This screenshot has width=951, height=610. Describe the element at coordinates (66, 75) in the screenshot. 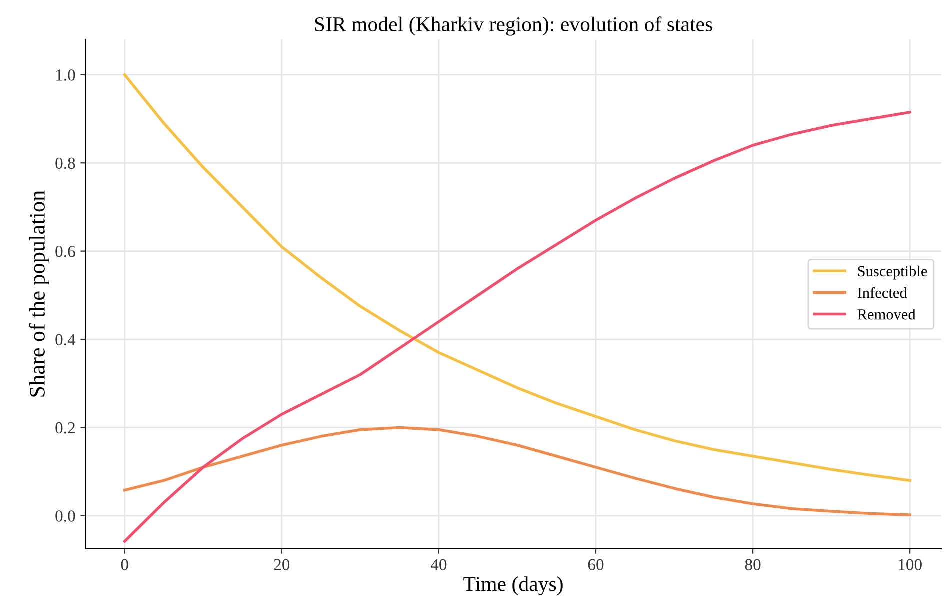

I see `y-tick-label: 1.0` at that location.